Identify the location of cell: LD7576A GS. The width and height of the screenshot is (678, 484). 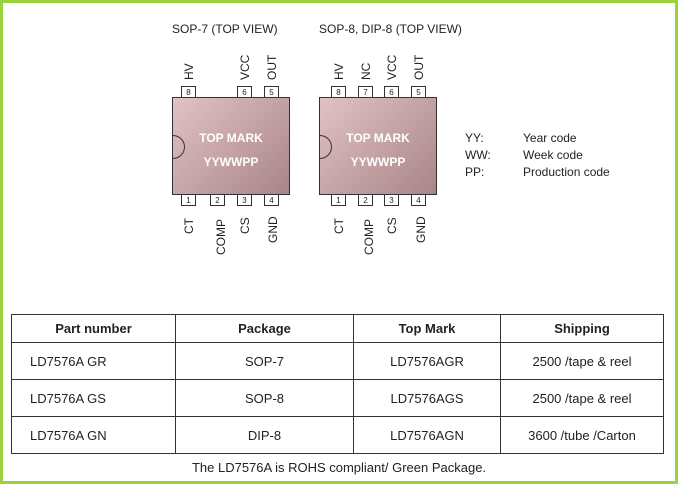
(93, 398).